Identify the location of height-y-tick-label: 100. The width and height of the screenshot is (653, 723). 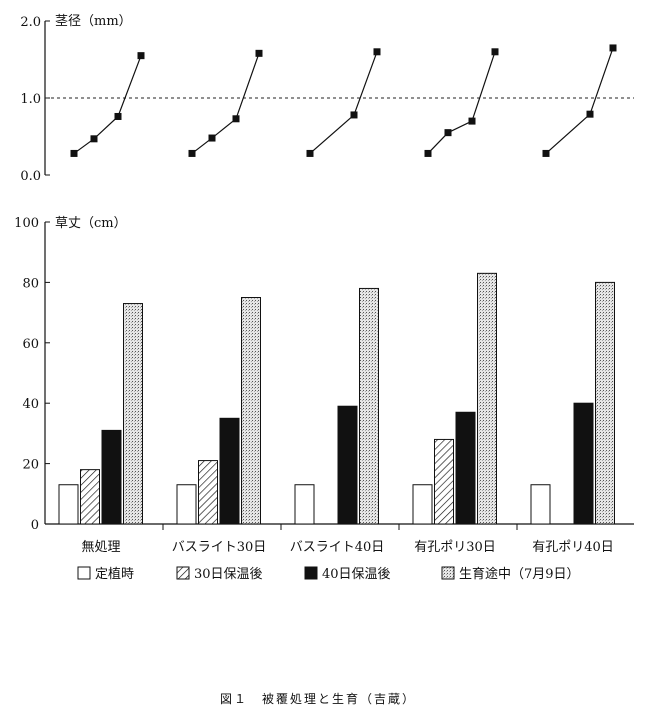
(26, 223).